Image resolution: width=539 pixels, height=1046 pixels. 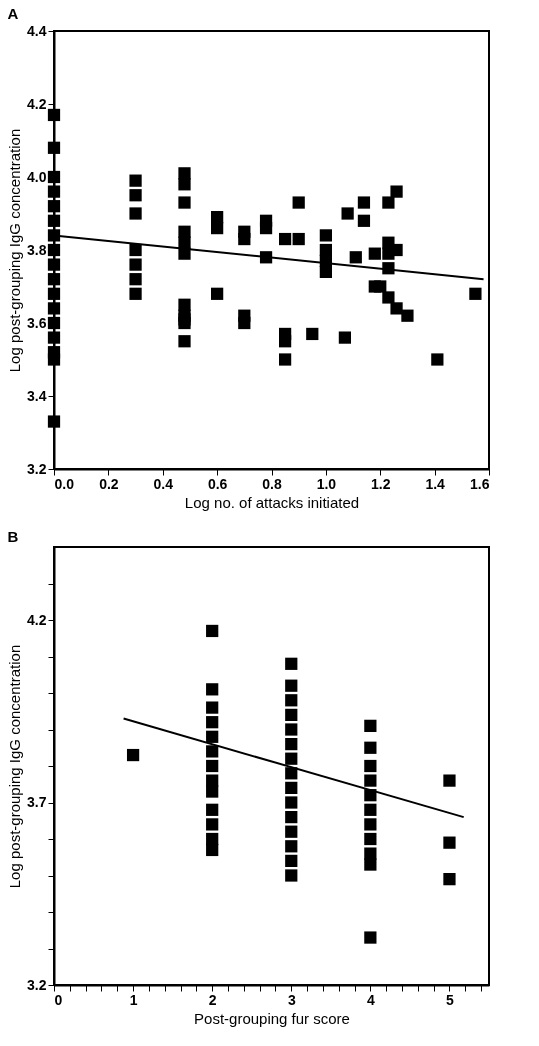 I want to click on x-tick-label: 3, so click(x=291, y=999).